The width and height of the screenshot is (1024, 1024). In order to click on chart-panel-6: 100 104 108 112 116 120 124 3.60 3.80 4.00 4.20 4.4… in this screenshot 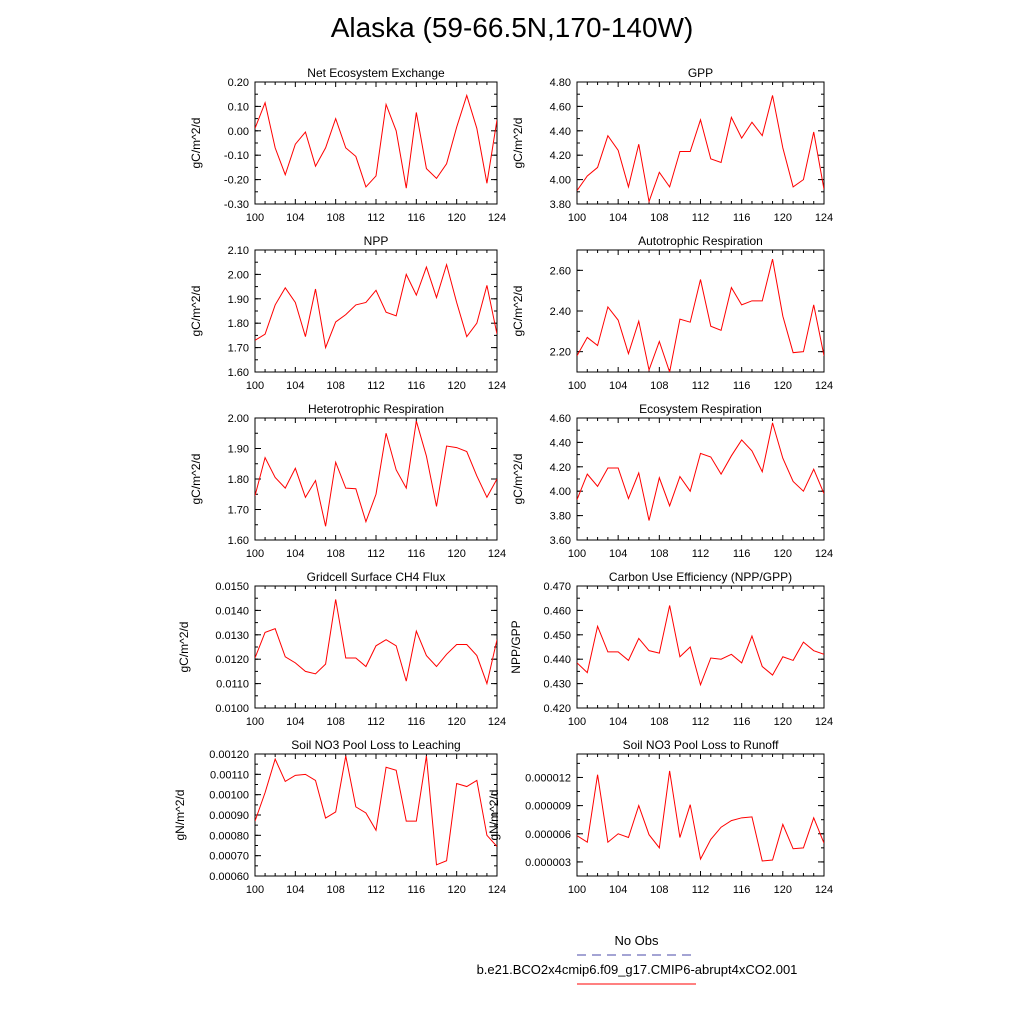, I will do `click(672, 481)`.